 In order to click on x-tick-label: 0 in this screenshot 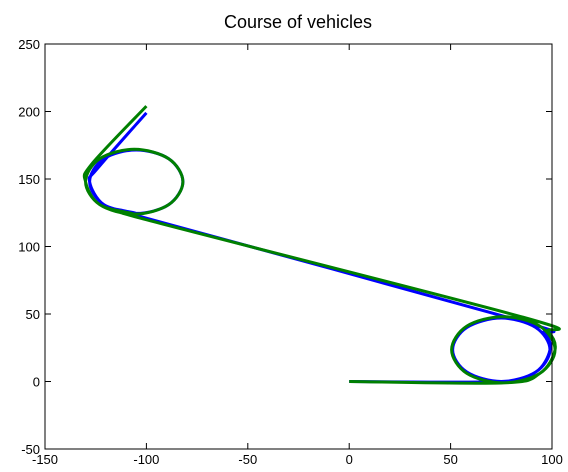, I will do `click(349, 459)`.